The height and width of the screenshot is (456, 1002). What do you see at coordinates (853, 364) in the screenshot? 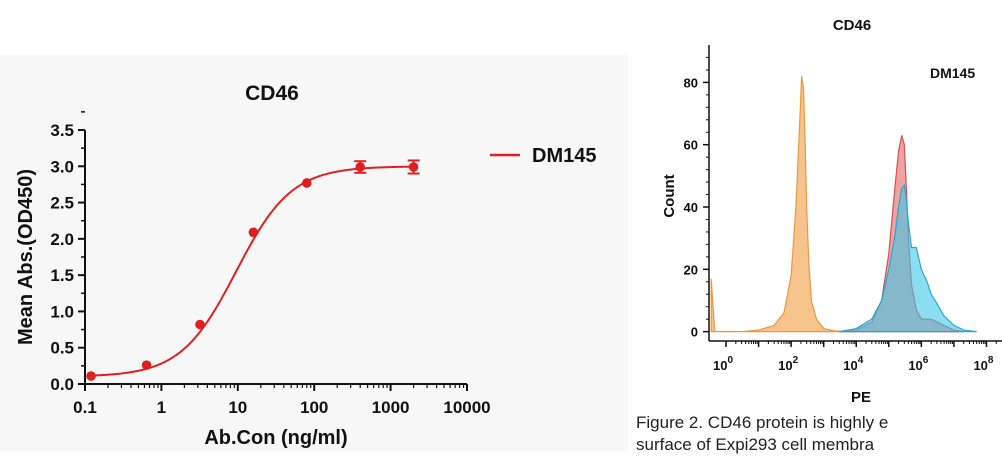
I see `right-x-tick-label: 10⁴` at bounding box center [853, 364].